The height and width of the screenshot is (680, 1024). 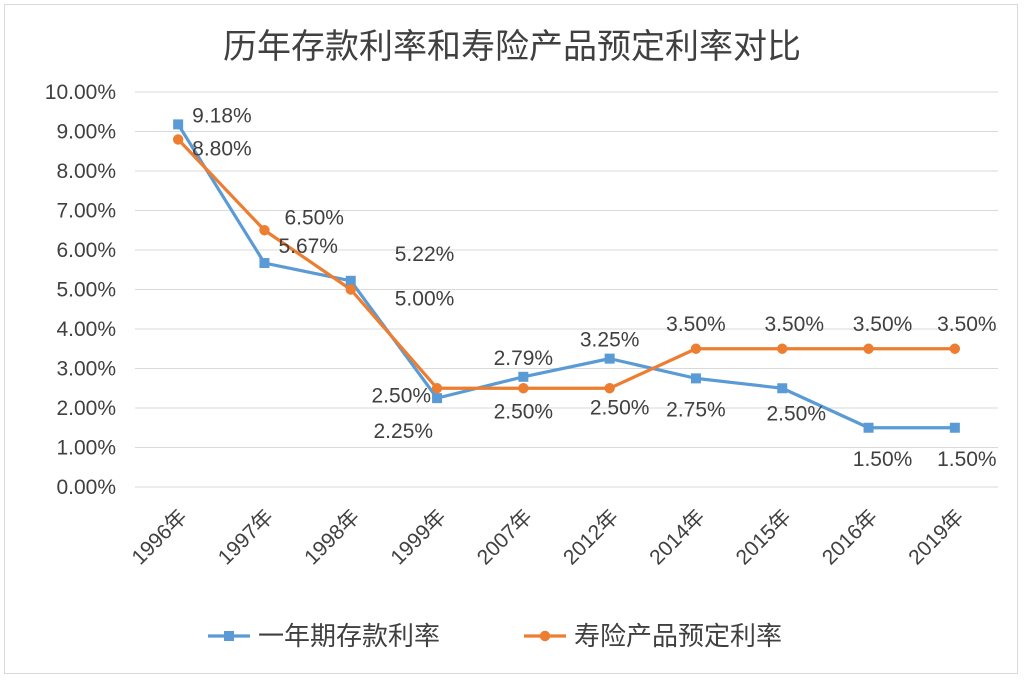 I want to click on y-tick-label: 7.00%, so click(x=86, y=211).